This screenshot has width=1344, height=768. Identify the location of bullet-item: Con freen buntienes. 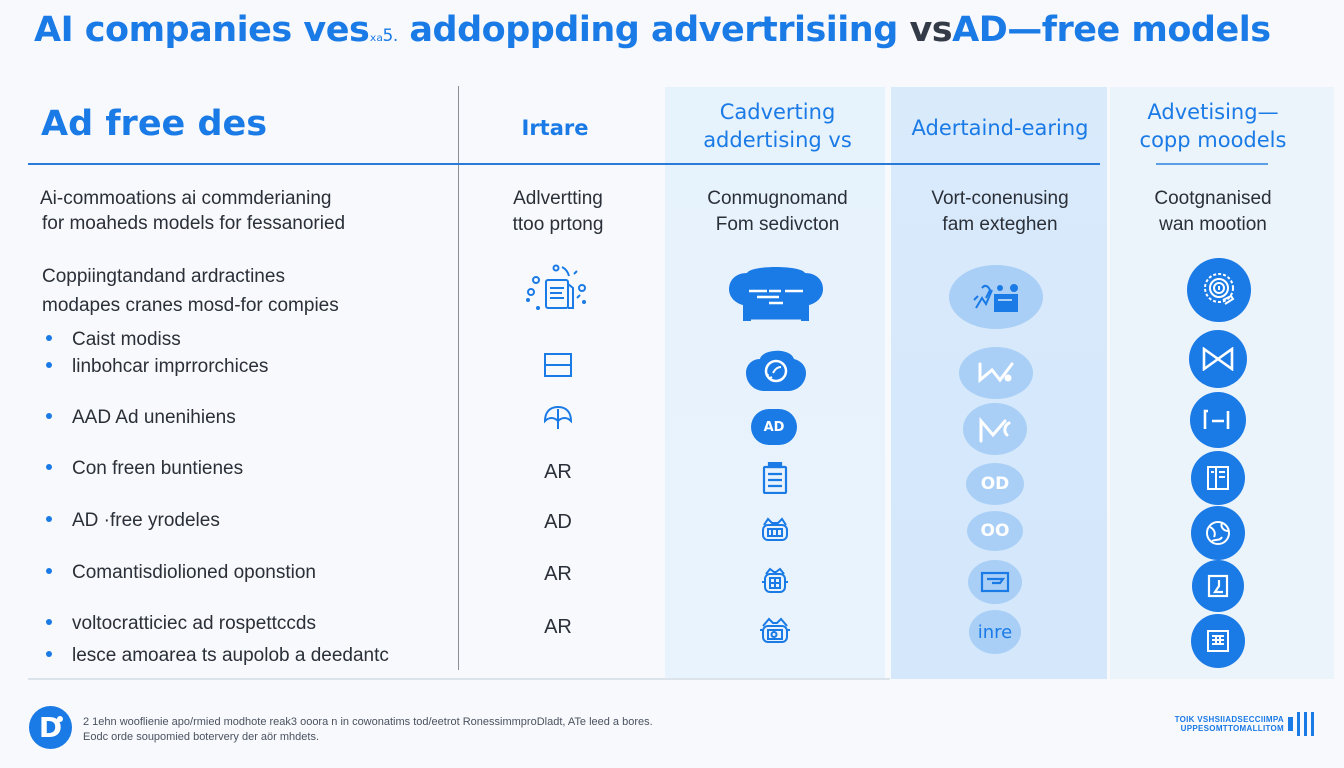
(144, 469).